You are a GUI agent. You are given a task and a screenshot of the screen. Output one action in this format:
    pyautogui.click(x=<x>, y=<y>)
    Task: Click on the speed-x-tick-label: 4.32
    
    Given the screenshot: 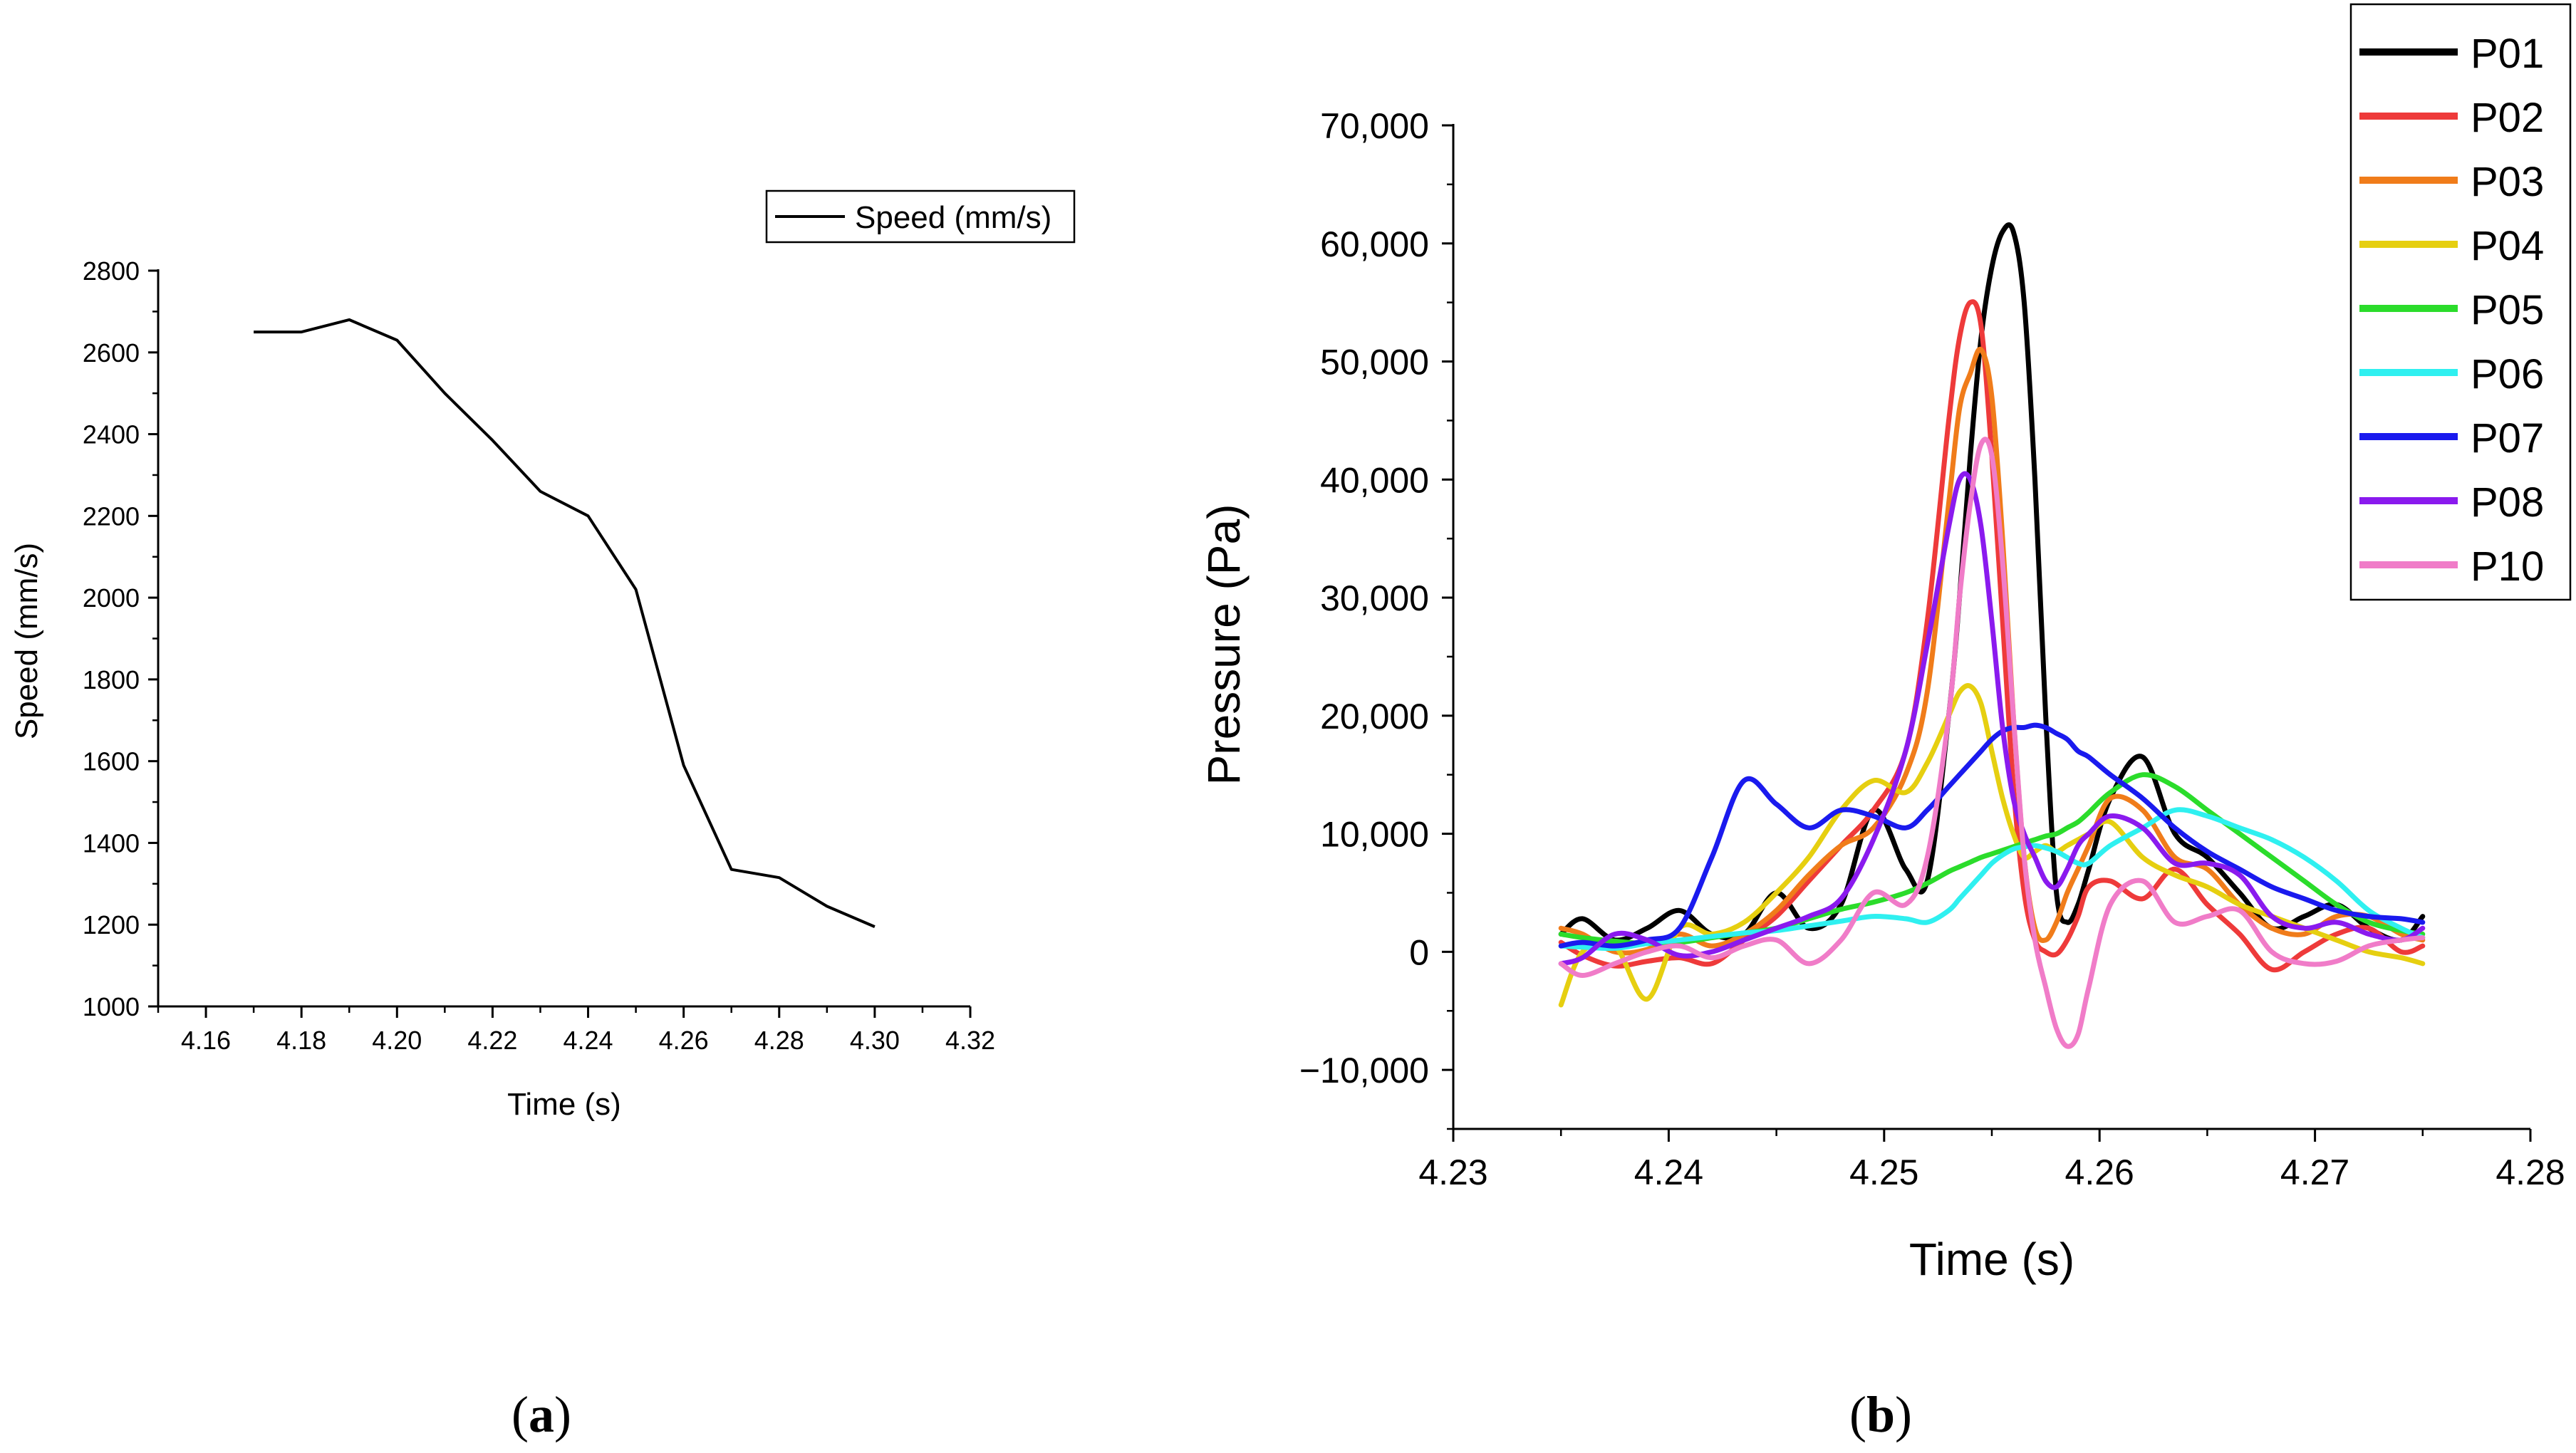 What is the action you would take?
    pyautogui.click(x=970, y=1040)
    